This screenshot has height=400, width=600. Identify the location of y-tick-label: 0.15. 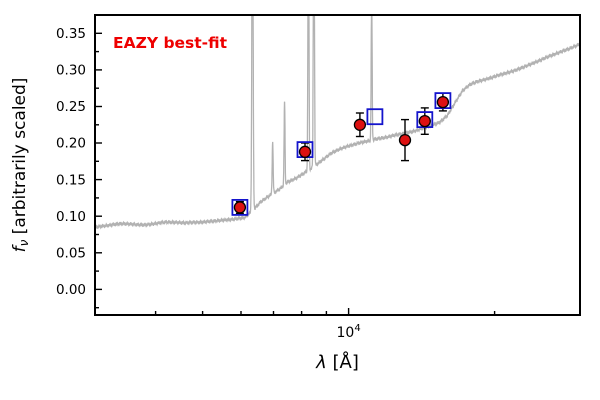
(71, 180).